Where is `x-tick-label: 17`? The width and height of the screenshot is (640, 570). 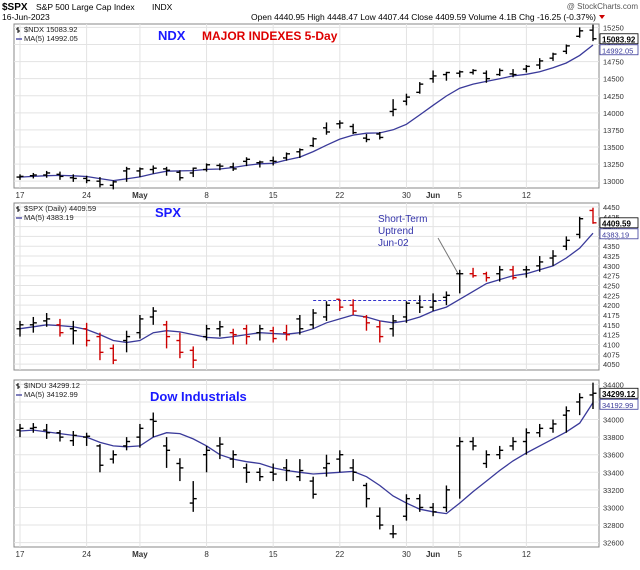
x-tick-label: 17 is located at coordinates (20, 195).